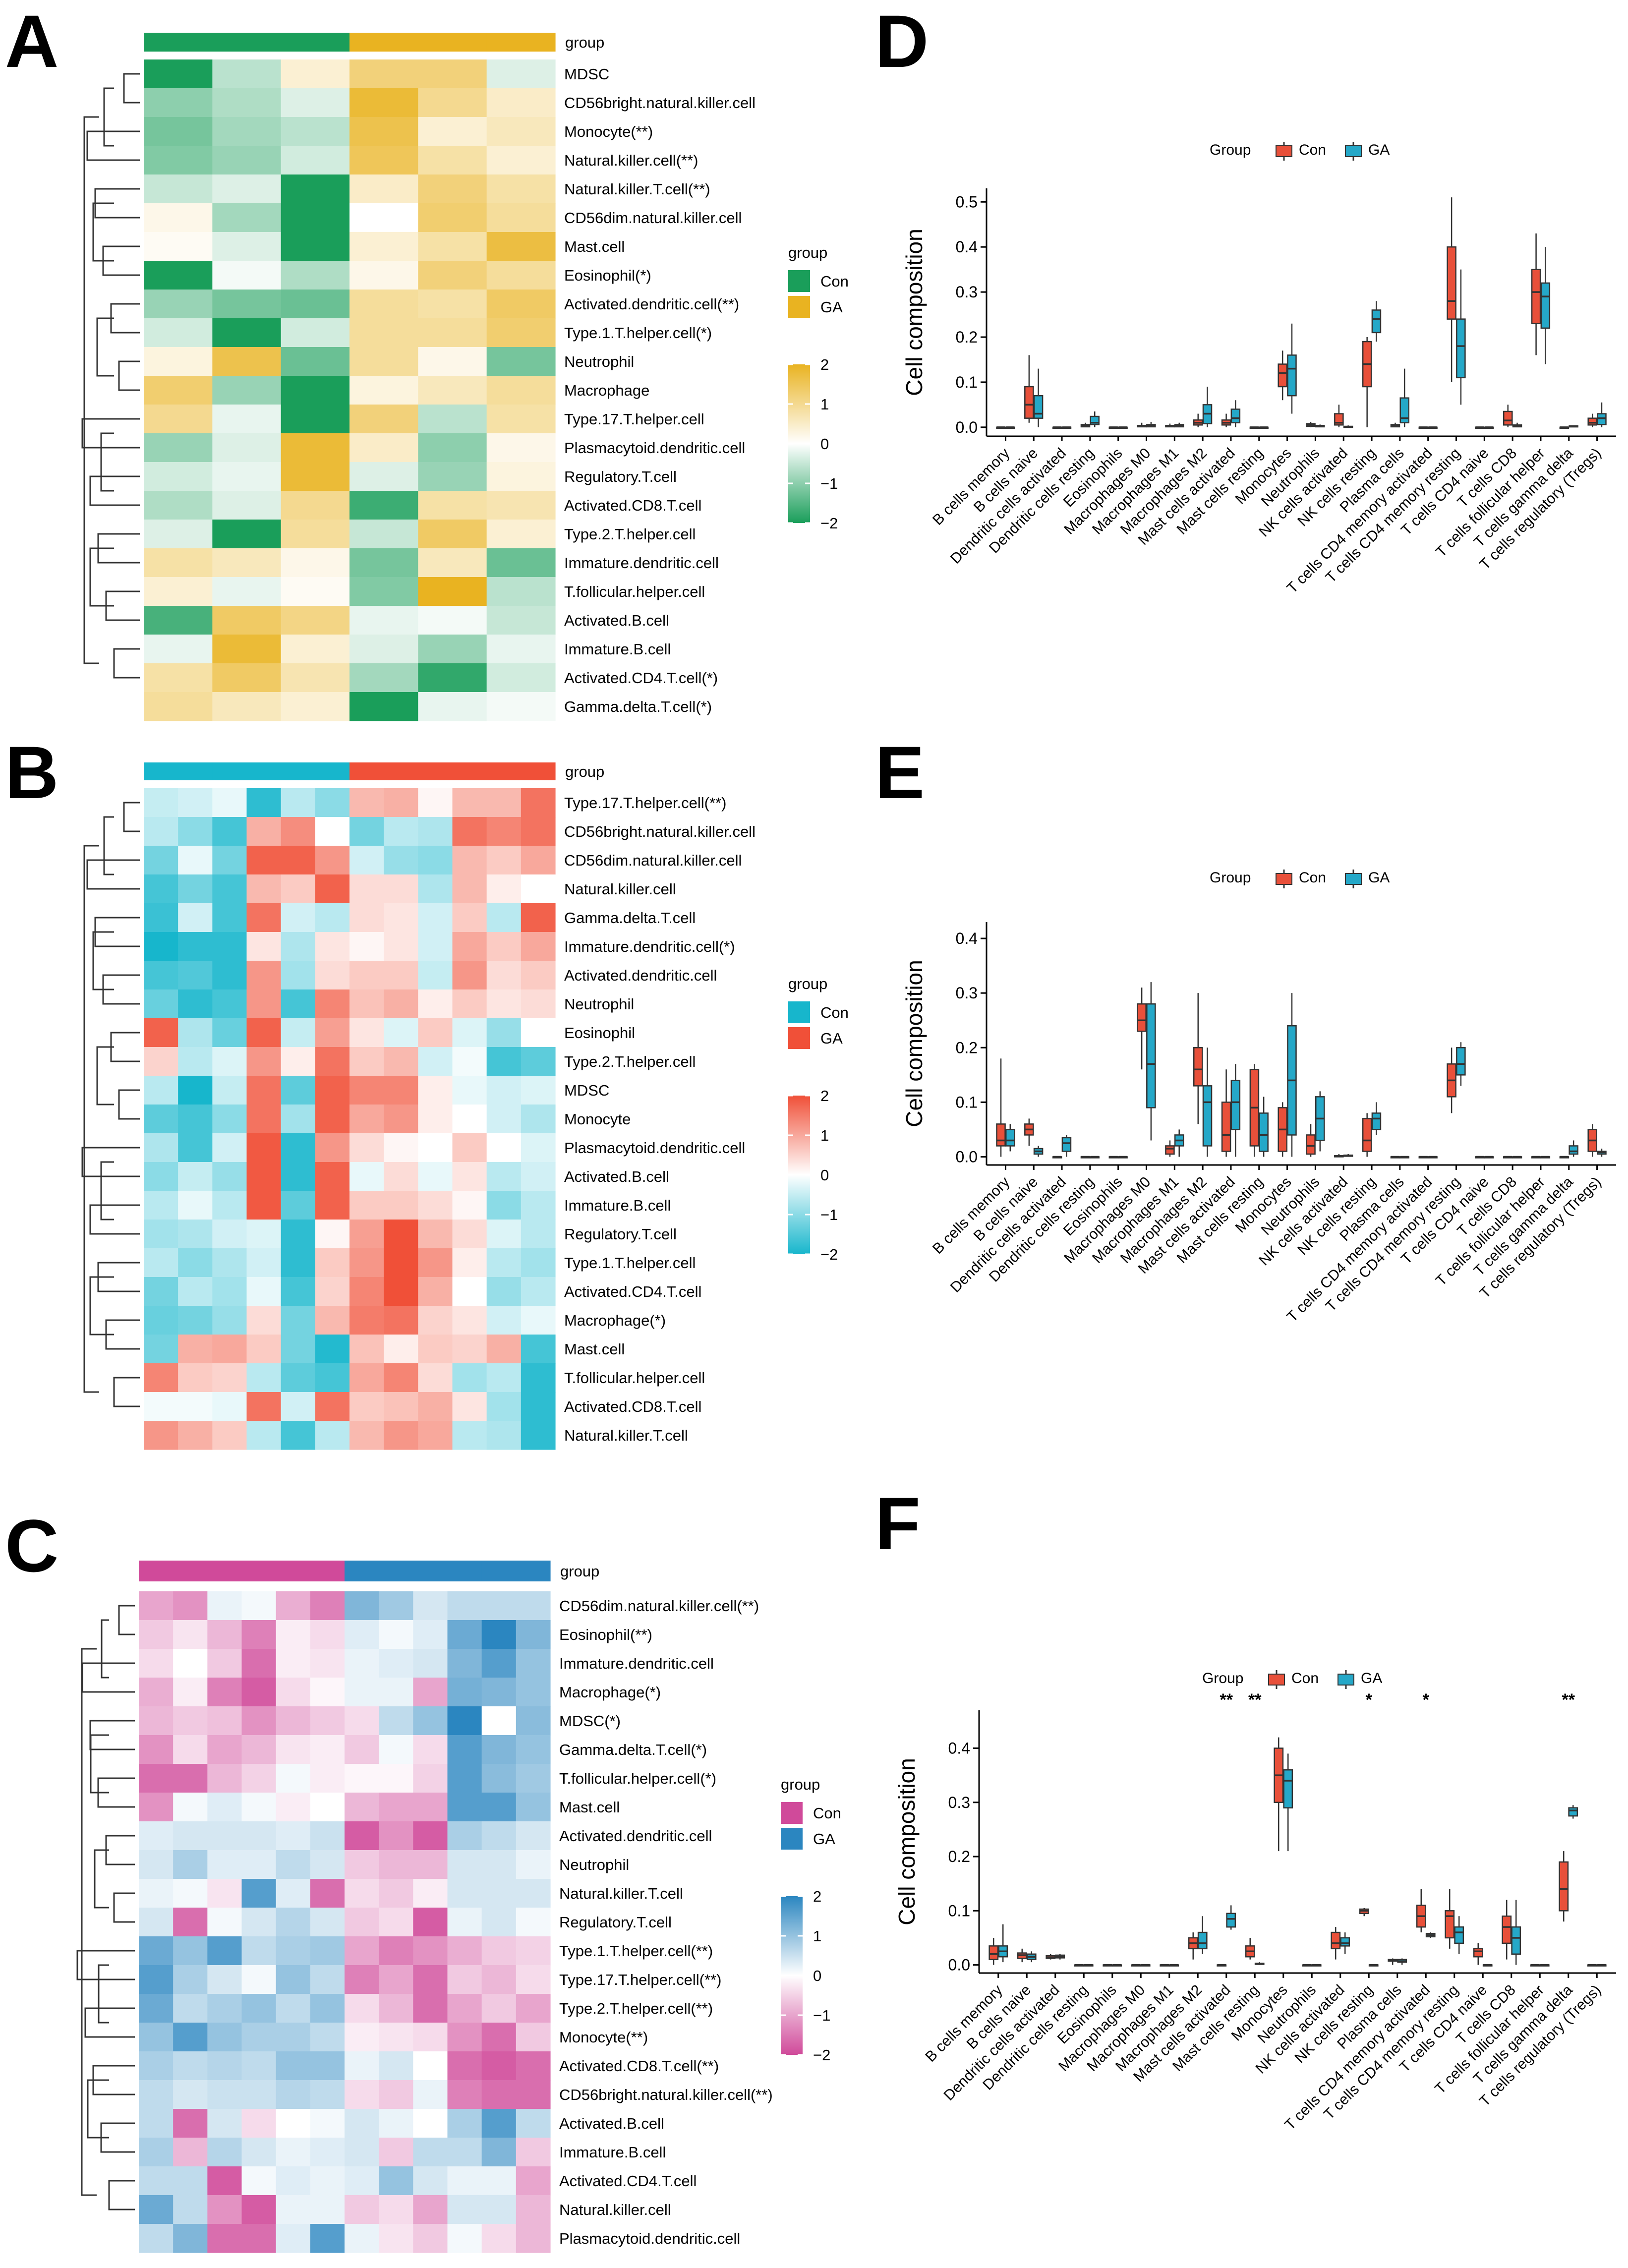  I want to click on row-label: Natural.killer.cell, so click(620, 889).